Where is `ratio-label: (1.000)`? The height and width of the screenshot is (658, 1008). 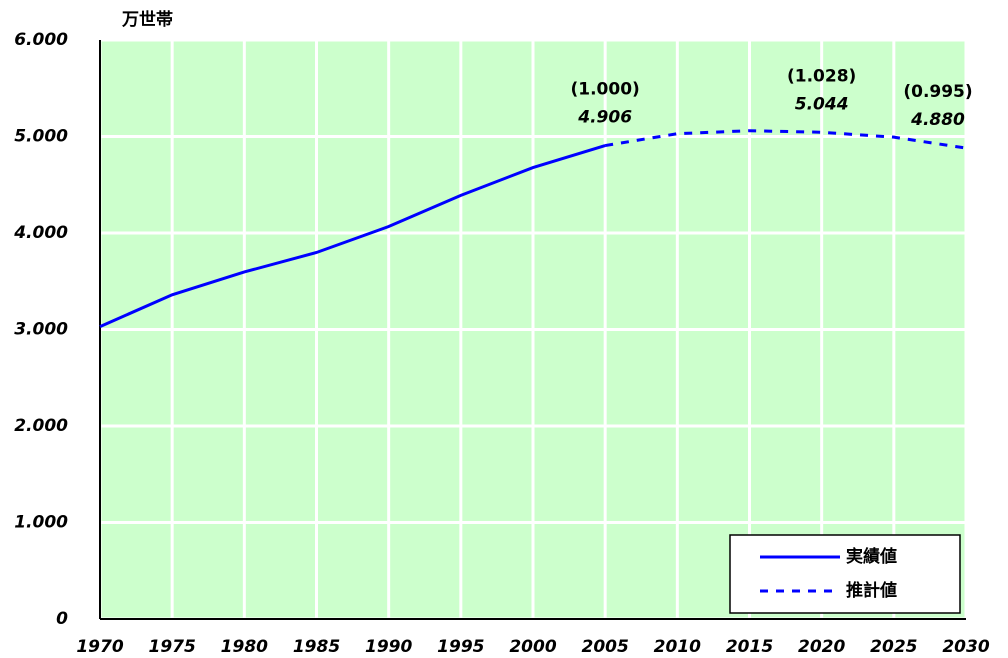
ratio-label: (1.000) is located at coordinates (605, 90).